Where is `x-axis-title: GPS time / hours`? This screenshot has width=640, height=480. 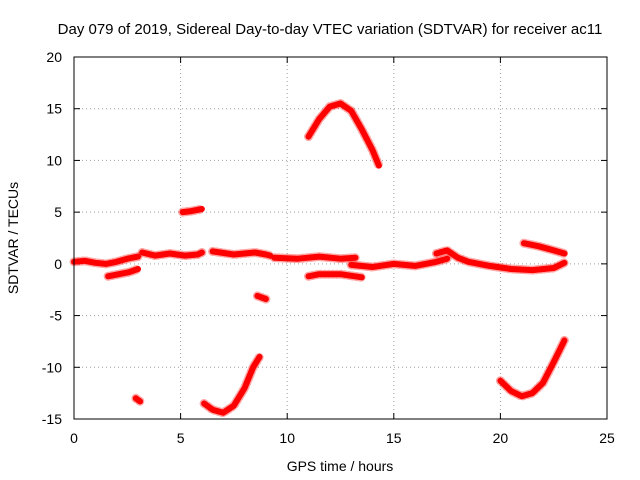 x-axis-title: GPS time / hours is located at coordinates (340, 466).